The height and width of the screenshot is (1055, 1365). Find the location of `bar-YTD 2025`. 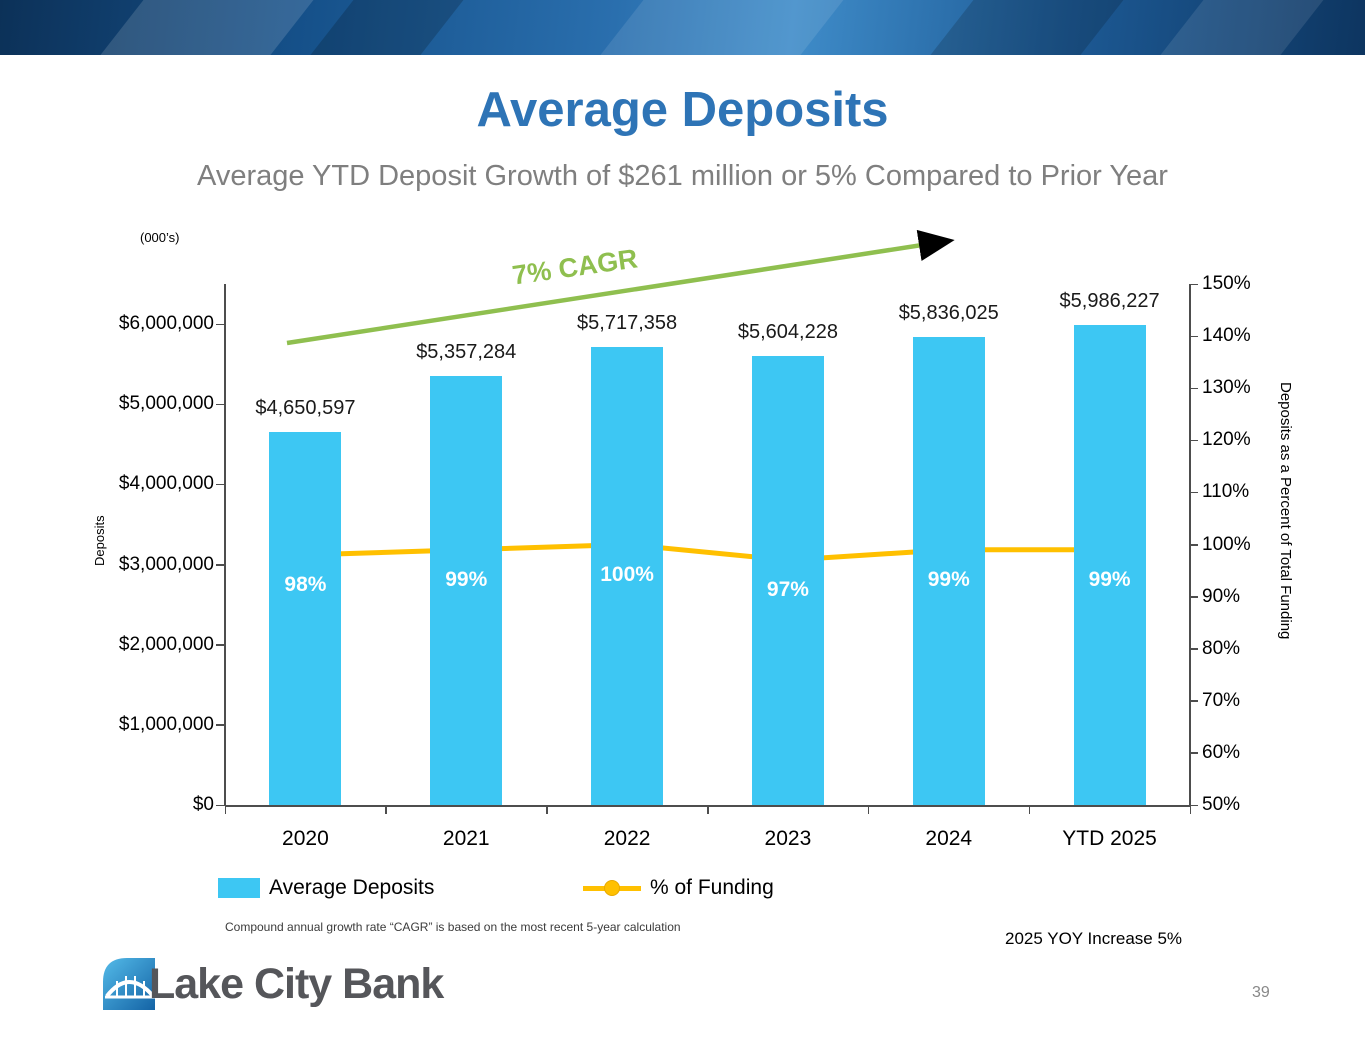

bar-YTD 2025 is located at coordinates (1109, 565).